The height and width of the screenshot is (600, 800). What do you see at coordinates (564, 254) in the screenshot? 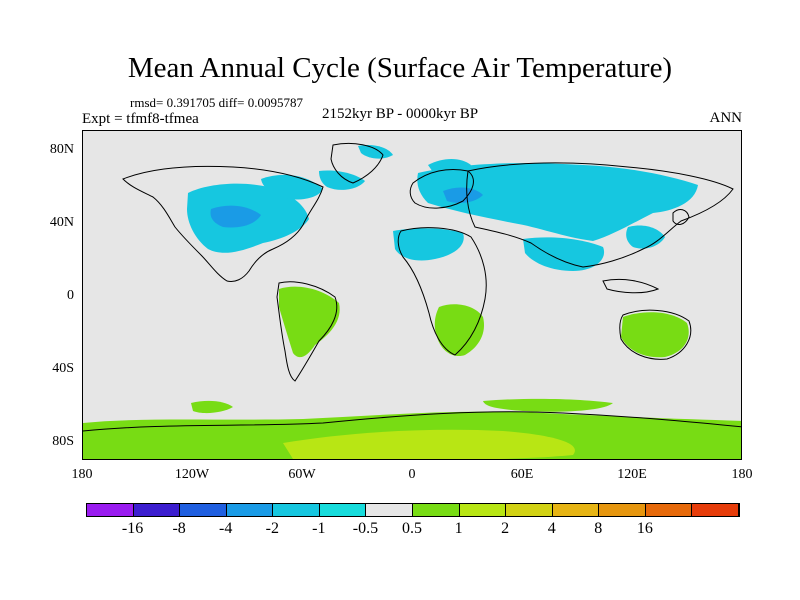
I see `cyan-india` at bounding box center [564, 254].